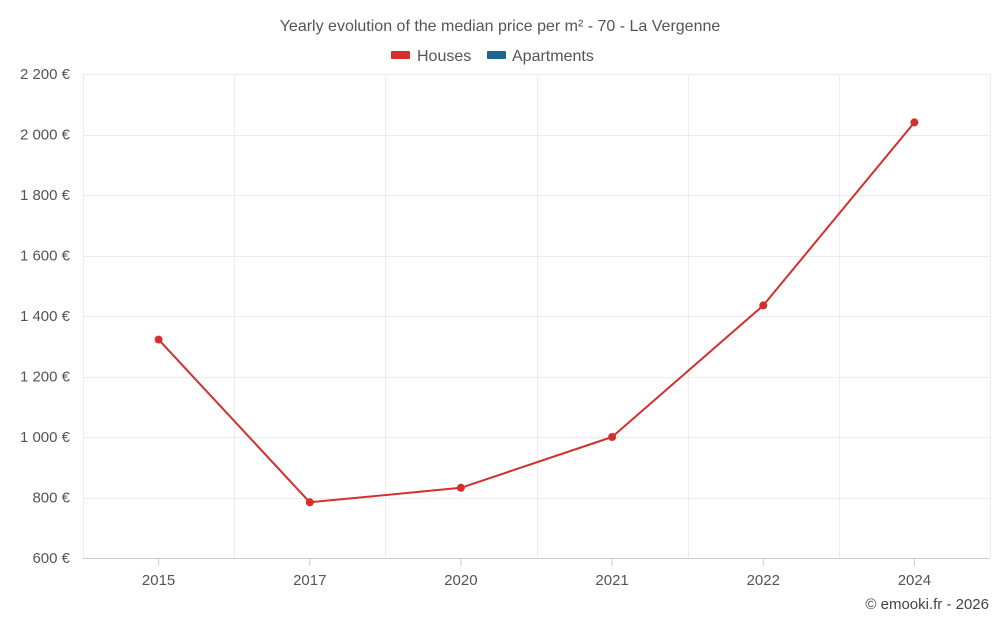 Image resolution: width=1000 pixels, height=625 pixels. Describe the element at coordinates (400, 55) in the screenshot. I see `legend-swatch-houses` at that location.